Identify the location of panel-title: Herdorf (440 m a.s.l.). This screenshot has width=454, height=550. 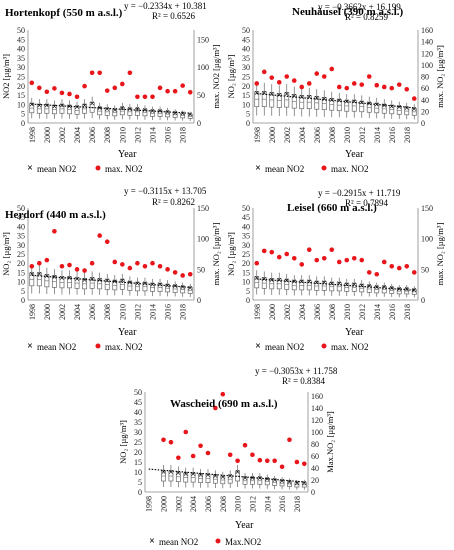
(55, 215).